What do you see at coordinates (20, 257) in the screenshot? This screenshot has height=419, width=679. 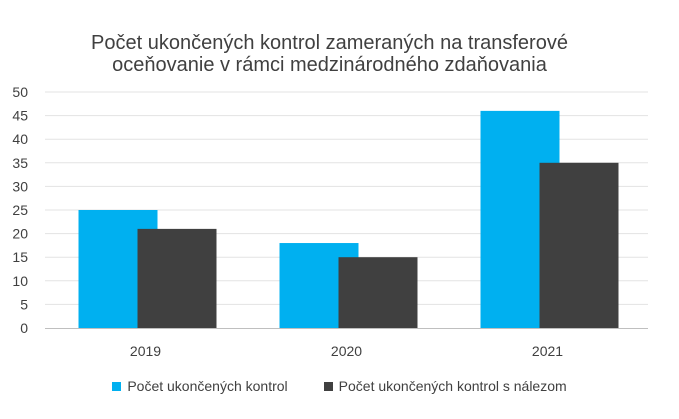 I see `y-tick-label: 15` at bounding box center [20, 257].